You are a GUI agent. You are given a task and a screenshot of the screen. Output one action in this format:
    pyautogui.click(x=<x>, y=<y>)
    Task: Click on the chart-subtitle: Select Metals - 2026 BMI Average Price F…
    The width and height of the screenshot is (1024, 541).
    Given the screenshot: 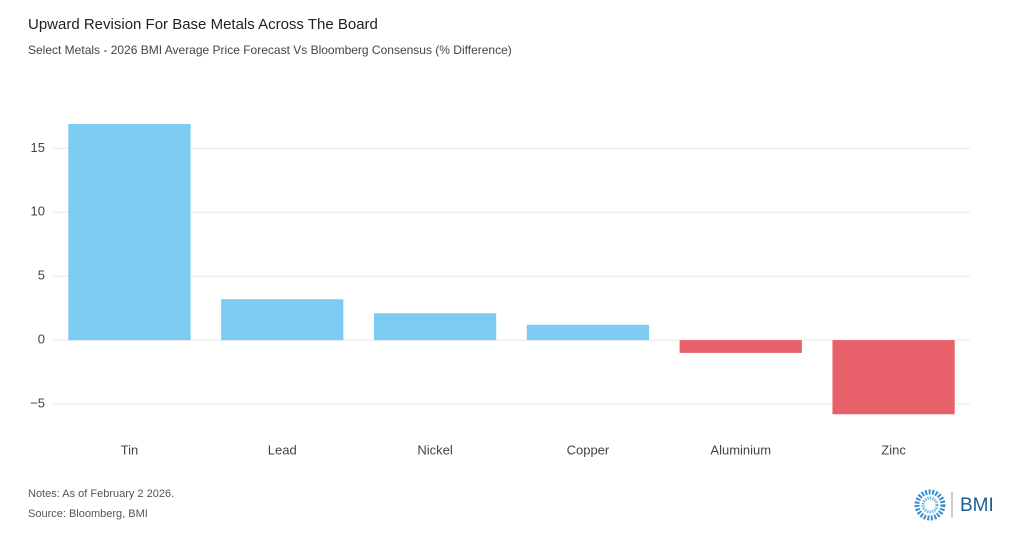 What is the action you would take?
    pyautogui.click(x=270, y=50)
    